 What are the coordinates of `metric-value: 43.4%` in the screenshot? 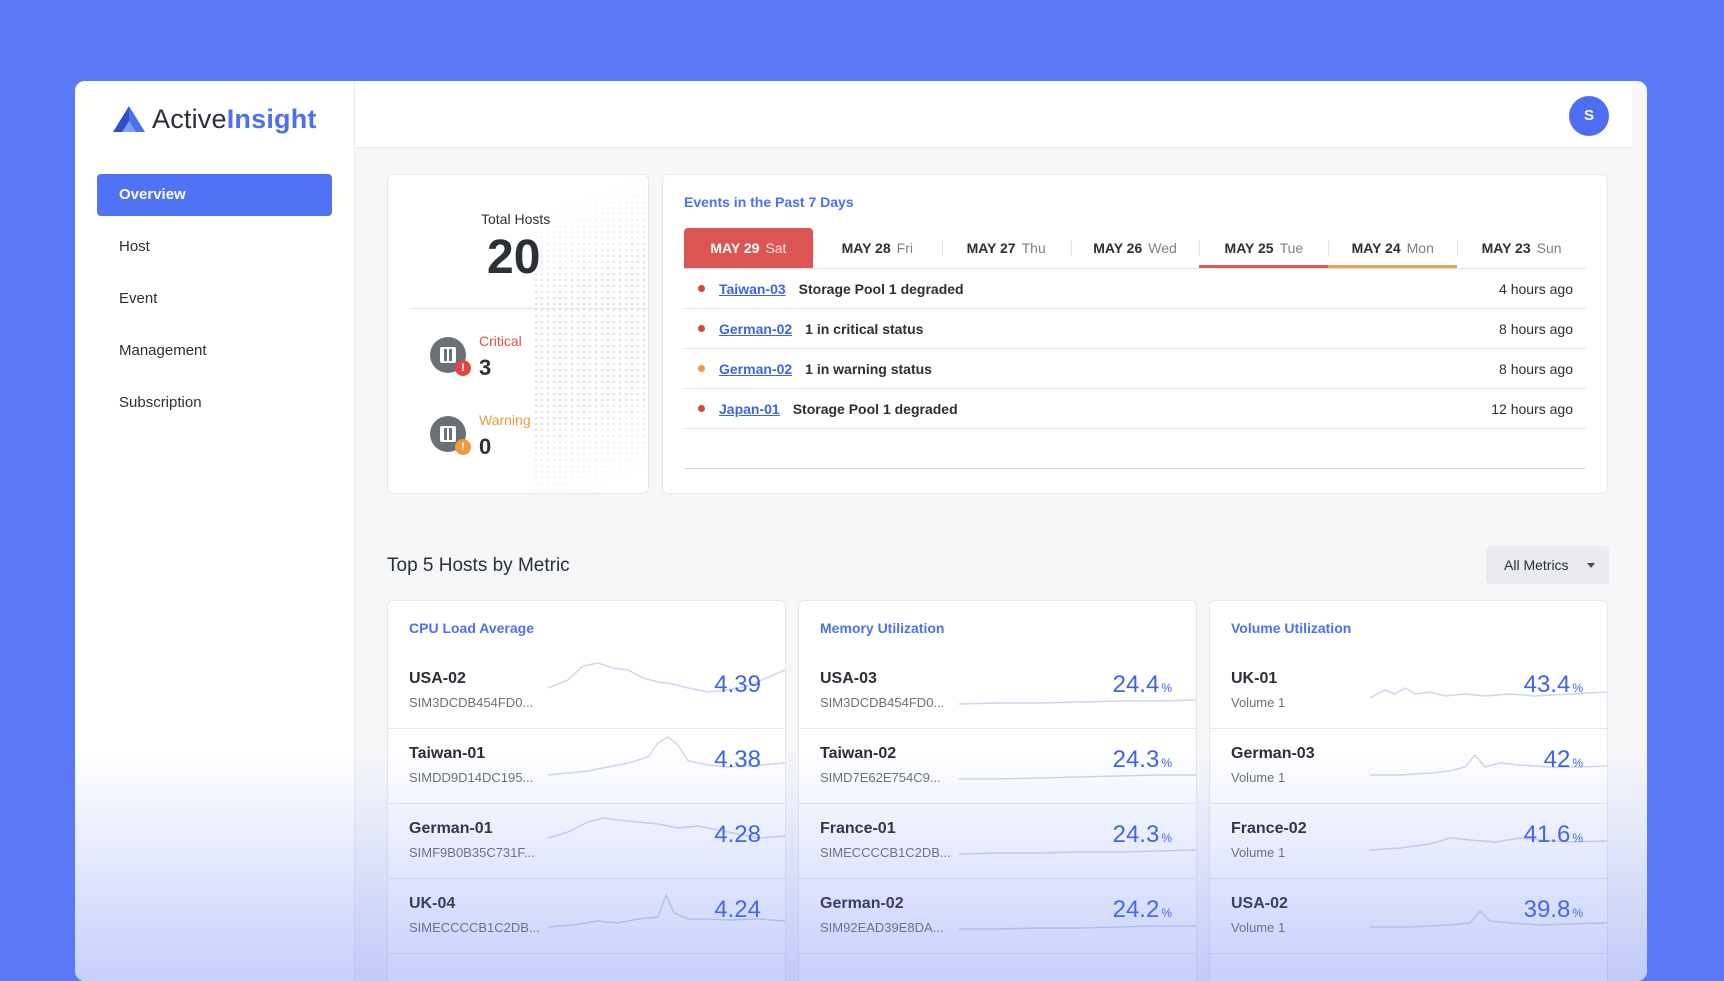 It's located at (1553, 684).